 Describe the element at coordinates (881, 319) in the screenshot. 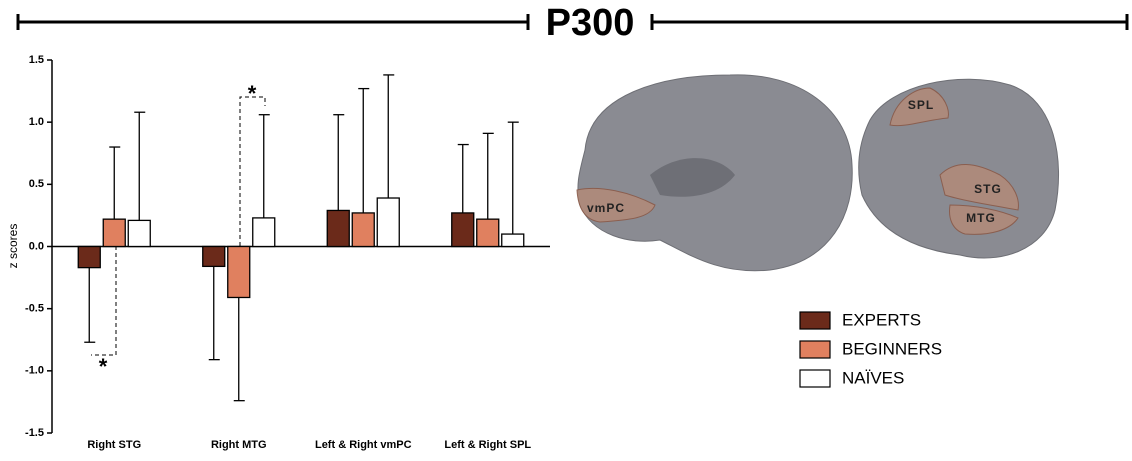

I see `legend-label: EXPERTS` at that location.